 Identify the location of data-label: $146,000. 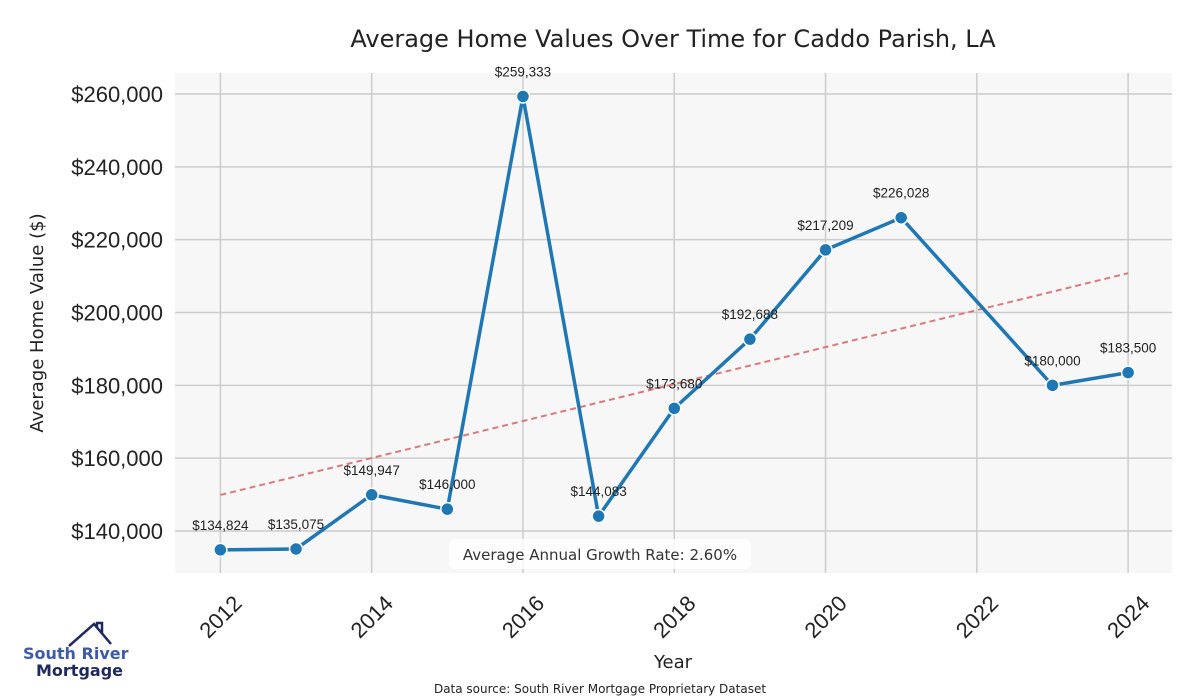
(447, 484).